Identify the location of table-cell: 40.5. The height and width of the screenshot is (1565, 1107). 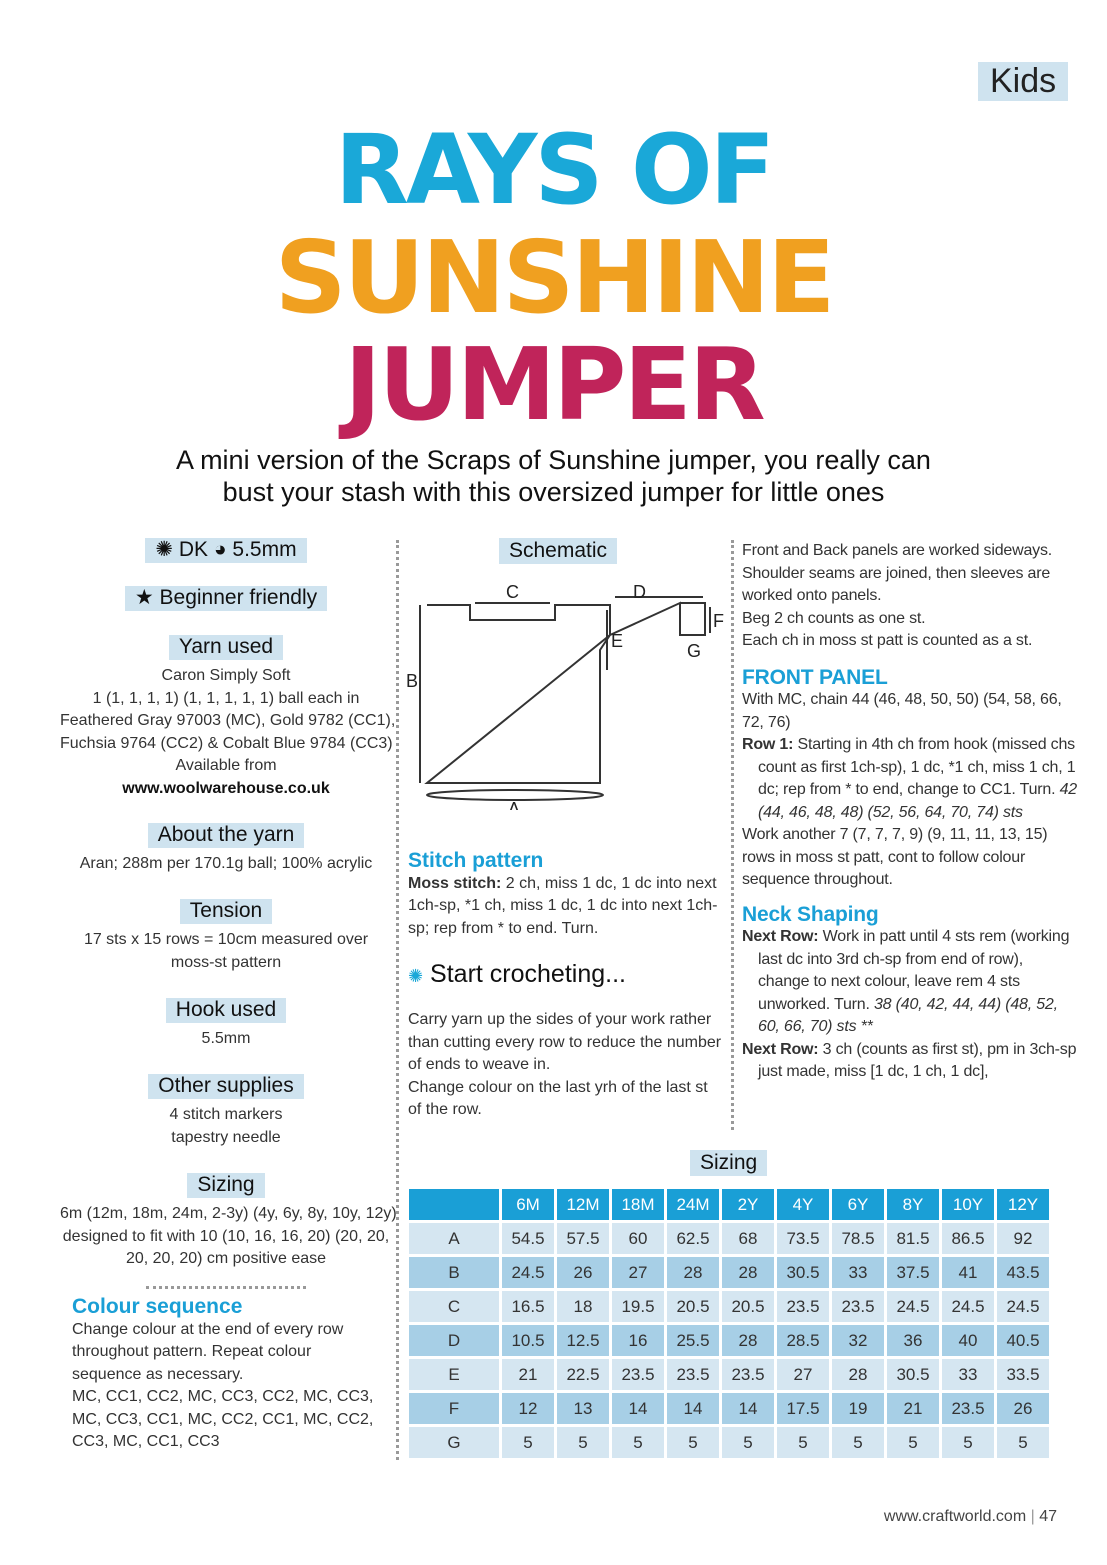
(1023, 1340).